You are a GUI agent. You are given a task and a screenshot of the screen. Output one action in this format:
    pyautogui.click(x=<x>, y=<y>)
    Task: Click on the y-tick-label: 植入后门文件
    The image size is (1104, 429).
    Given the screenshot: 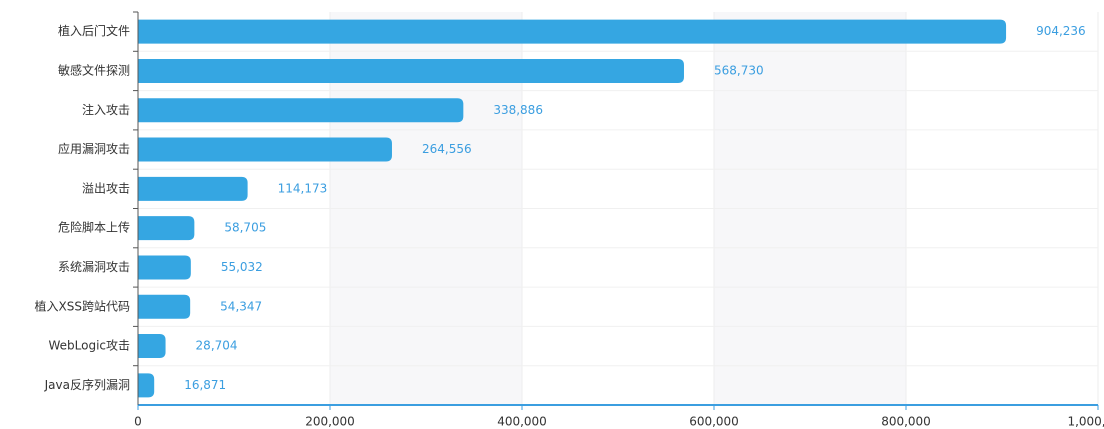 What is the action you would take?
    pyautogui.click(x=94, y=30)
    